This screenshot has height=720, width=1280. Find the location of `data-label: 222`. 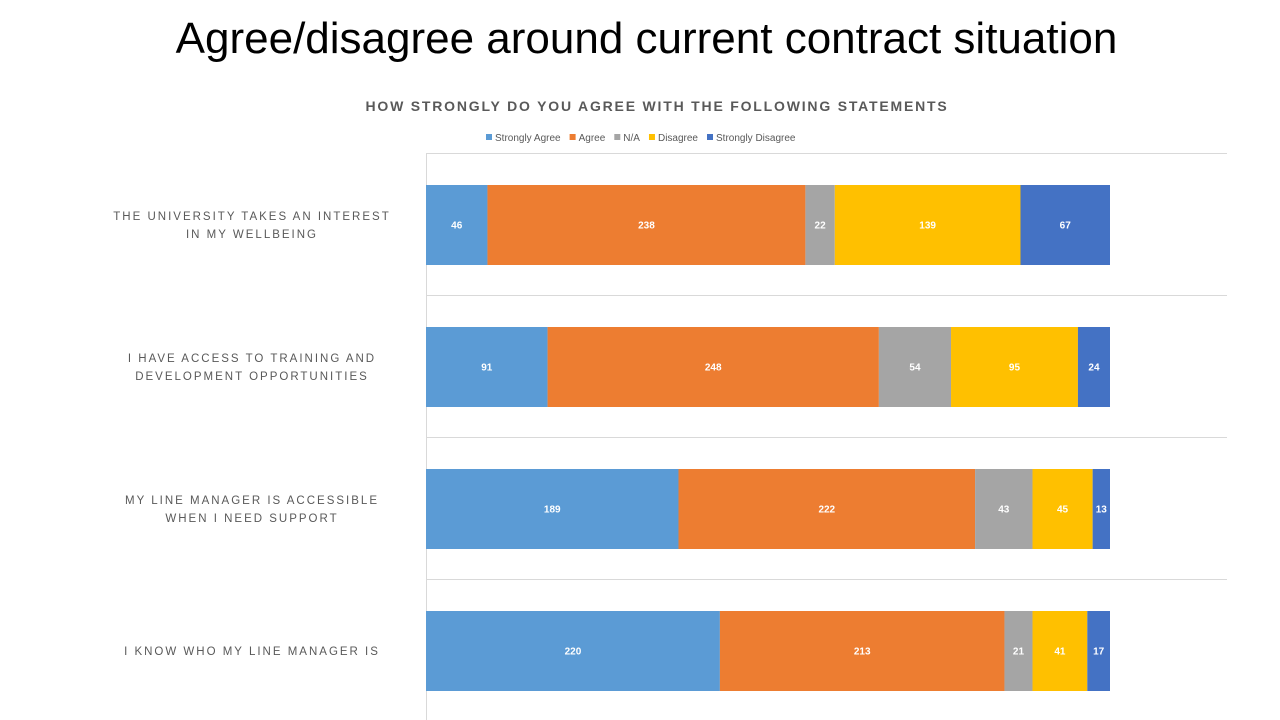

data-label: 222 is located at coordinates (826, 510).